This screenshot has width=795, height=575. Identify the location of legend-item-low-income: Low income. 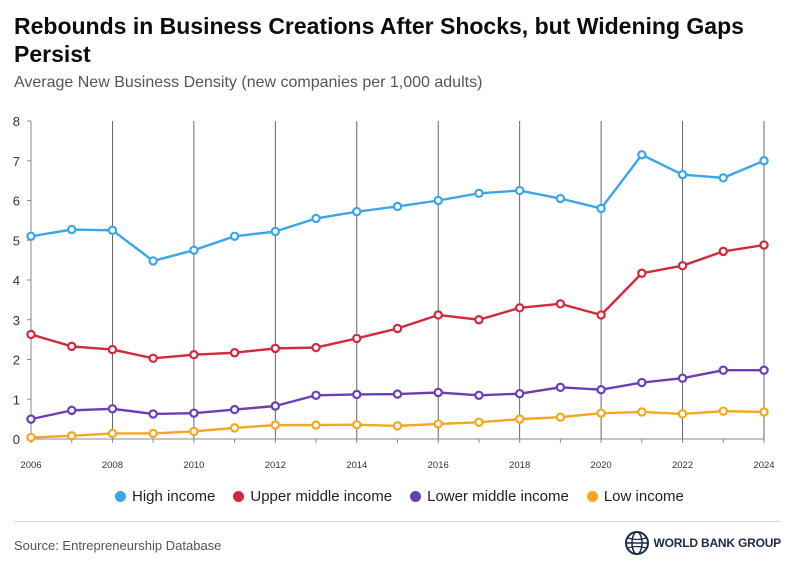
(635, 496).